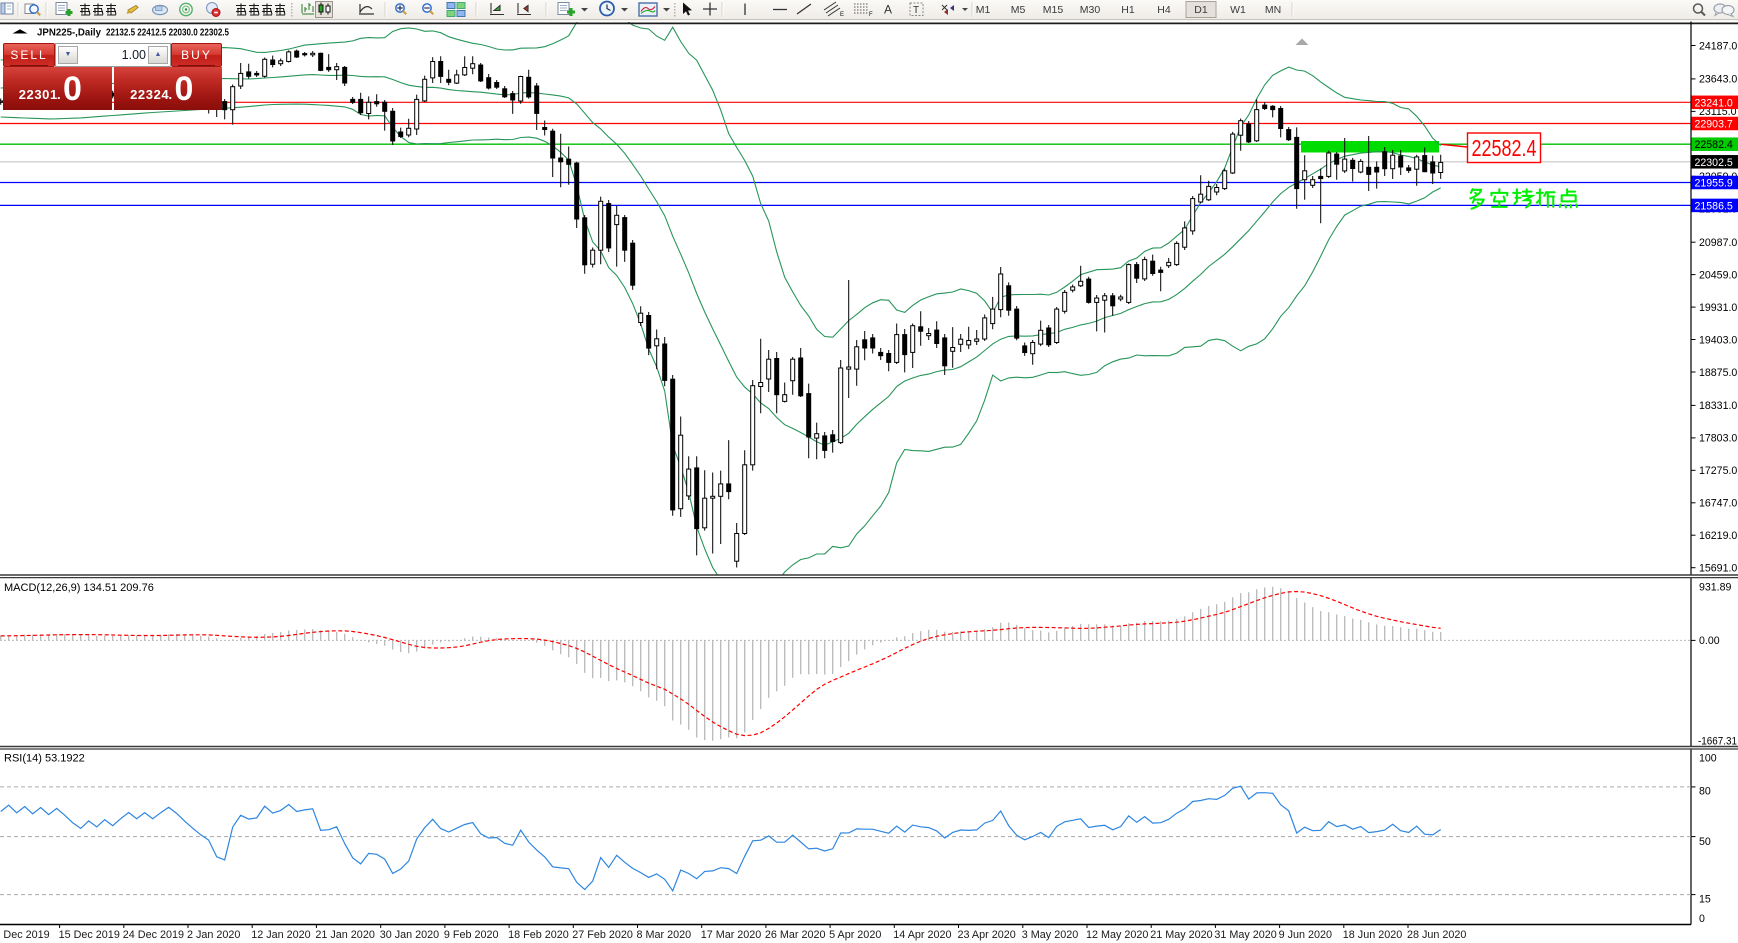  I want to click on svg-text: 28 Jun 2020, so click(1436, 935).